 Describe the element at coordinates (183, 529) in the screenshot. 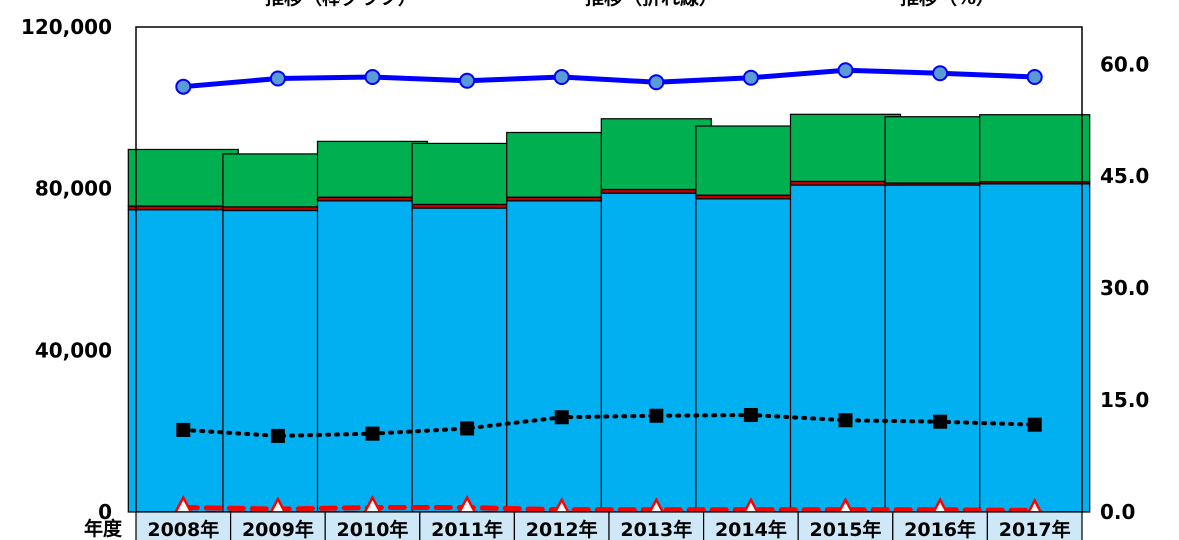

I see `category-label: 2008年` at that location.